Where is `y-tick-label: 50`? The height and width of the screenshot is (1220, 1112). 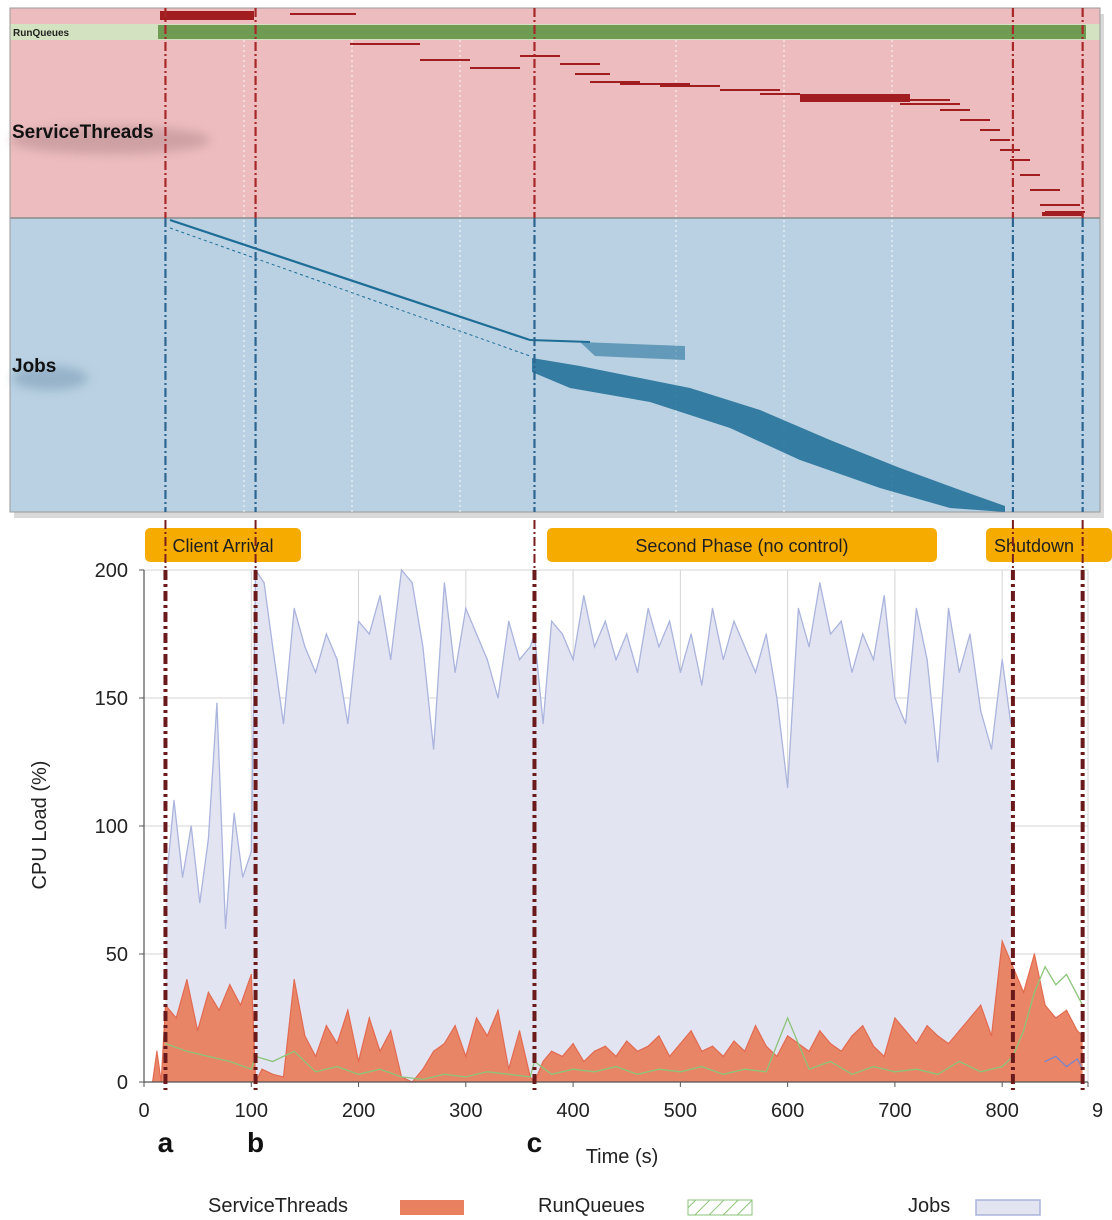 y-tick-label: 50 is located at coordinates (117, 955).